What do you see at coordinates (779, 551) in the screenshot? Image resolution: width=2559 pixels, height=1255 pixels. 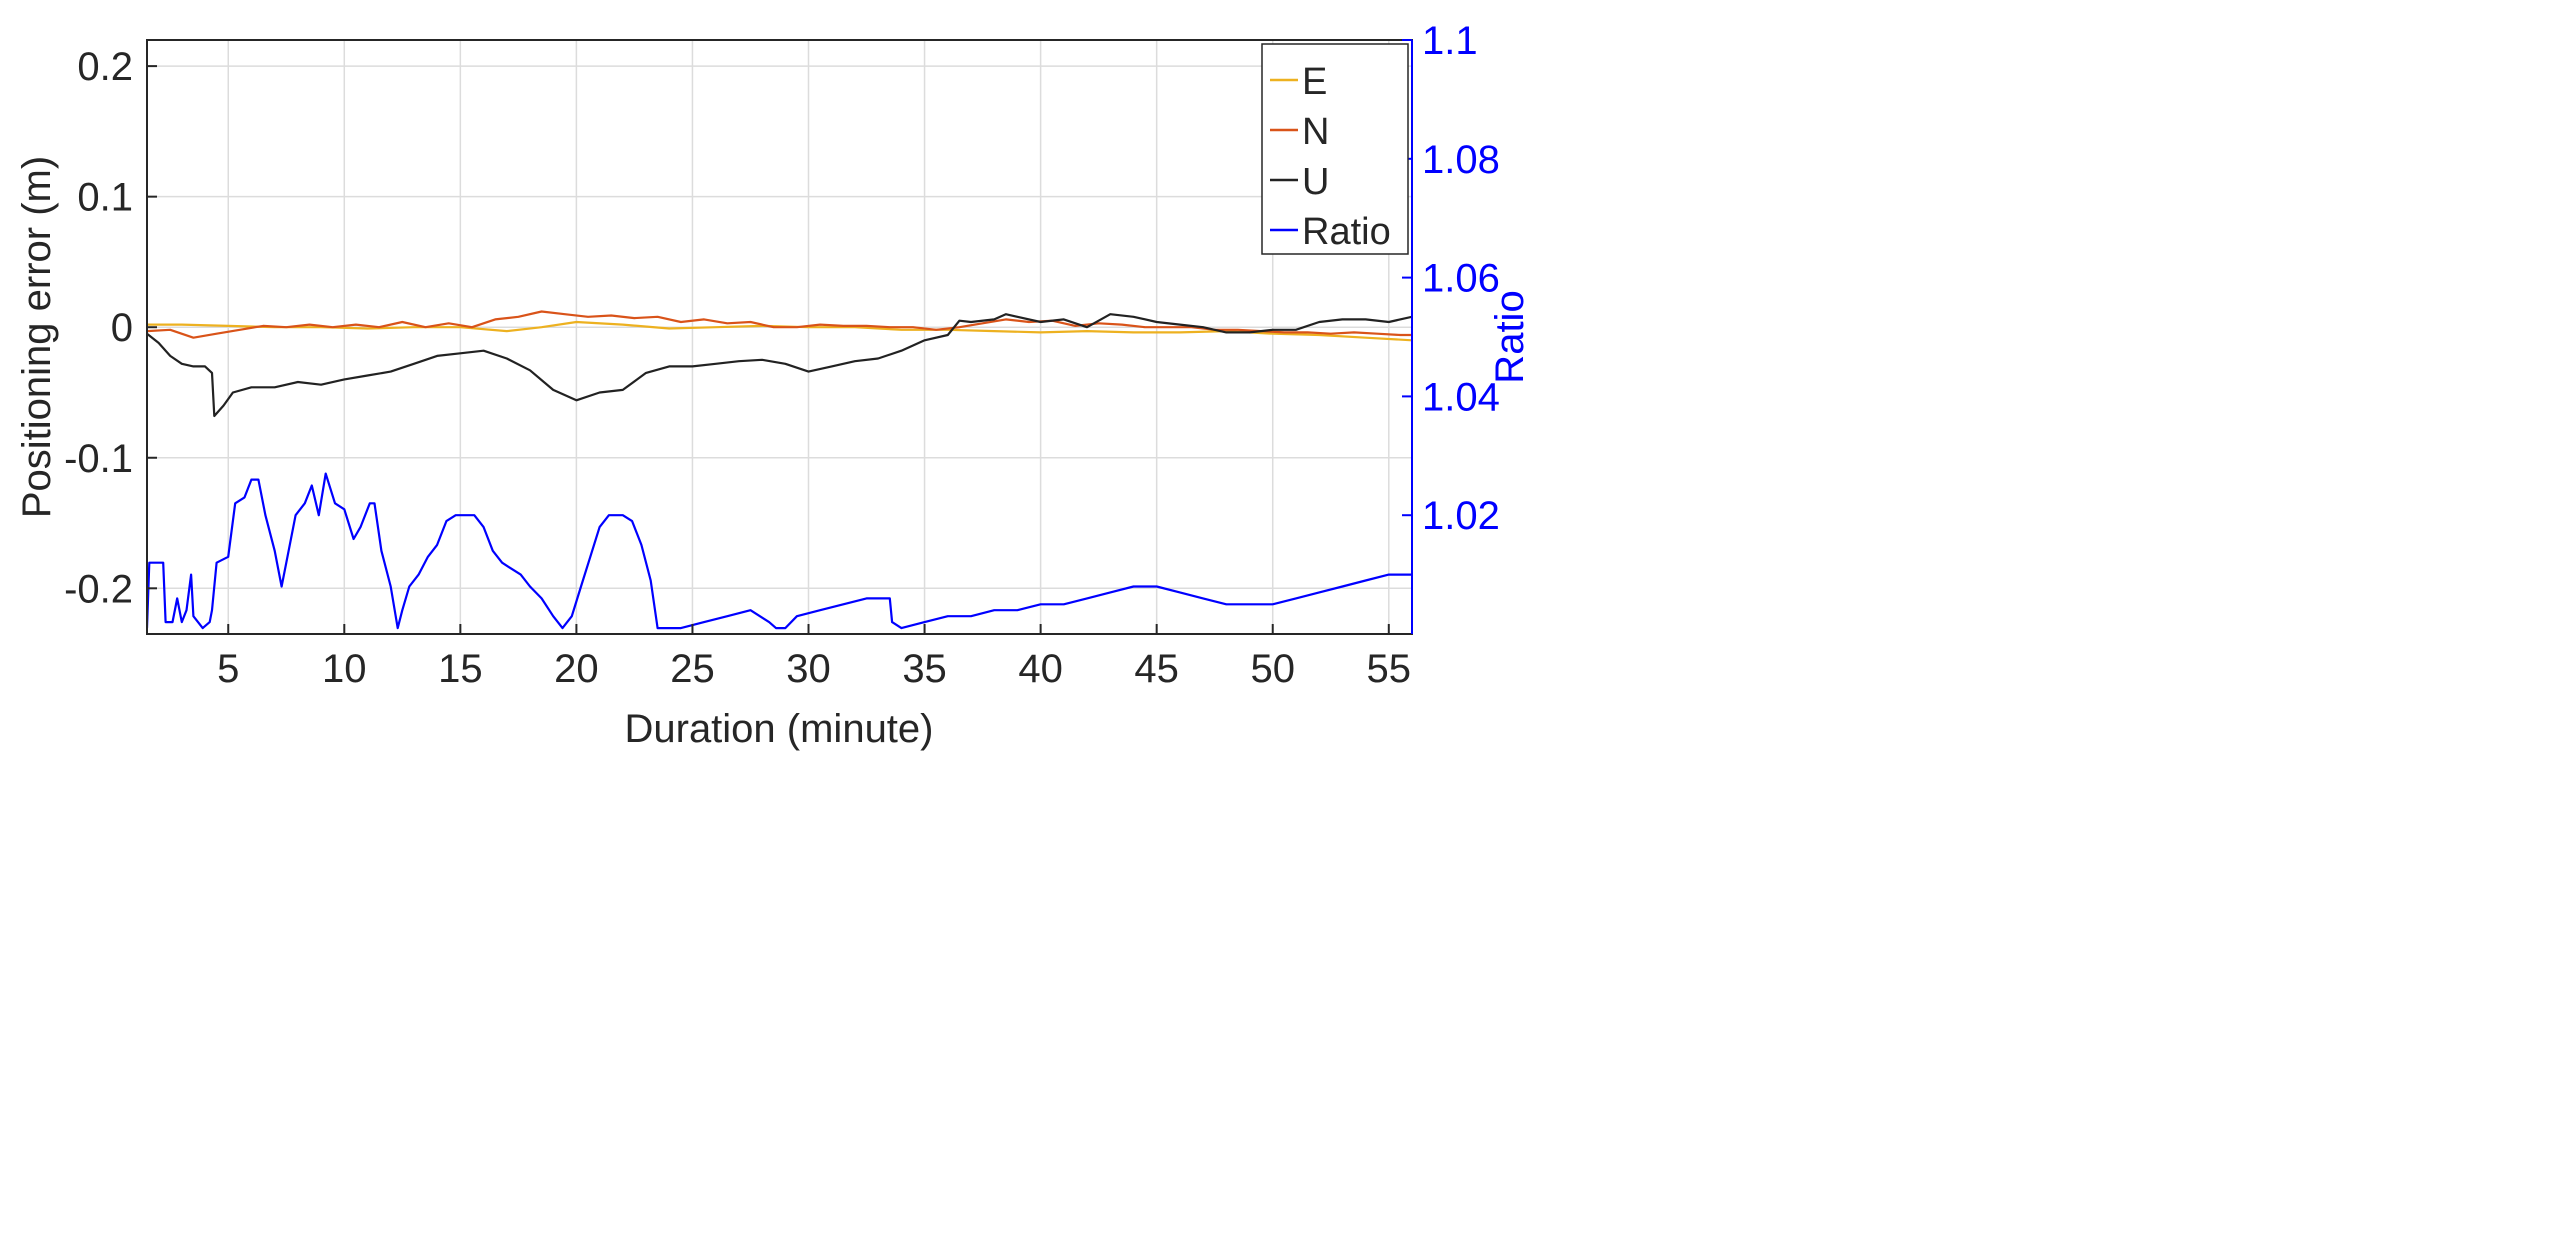 I see `series-line-ratio` at bounding box center [779, 551].